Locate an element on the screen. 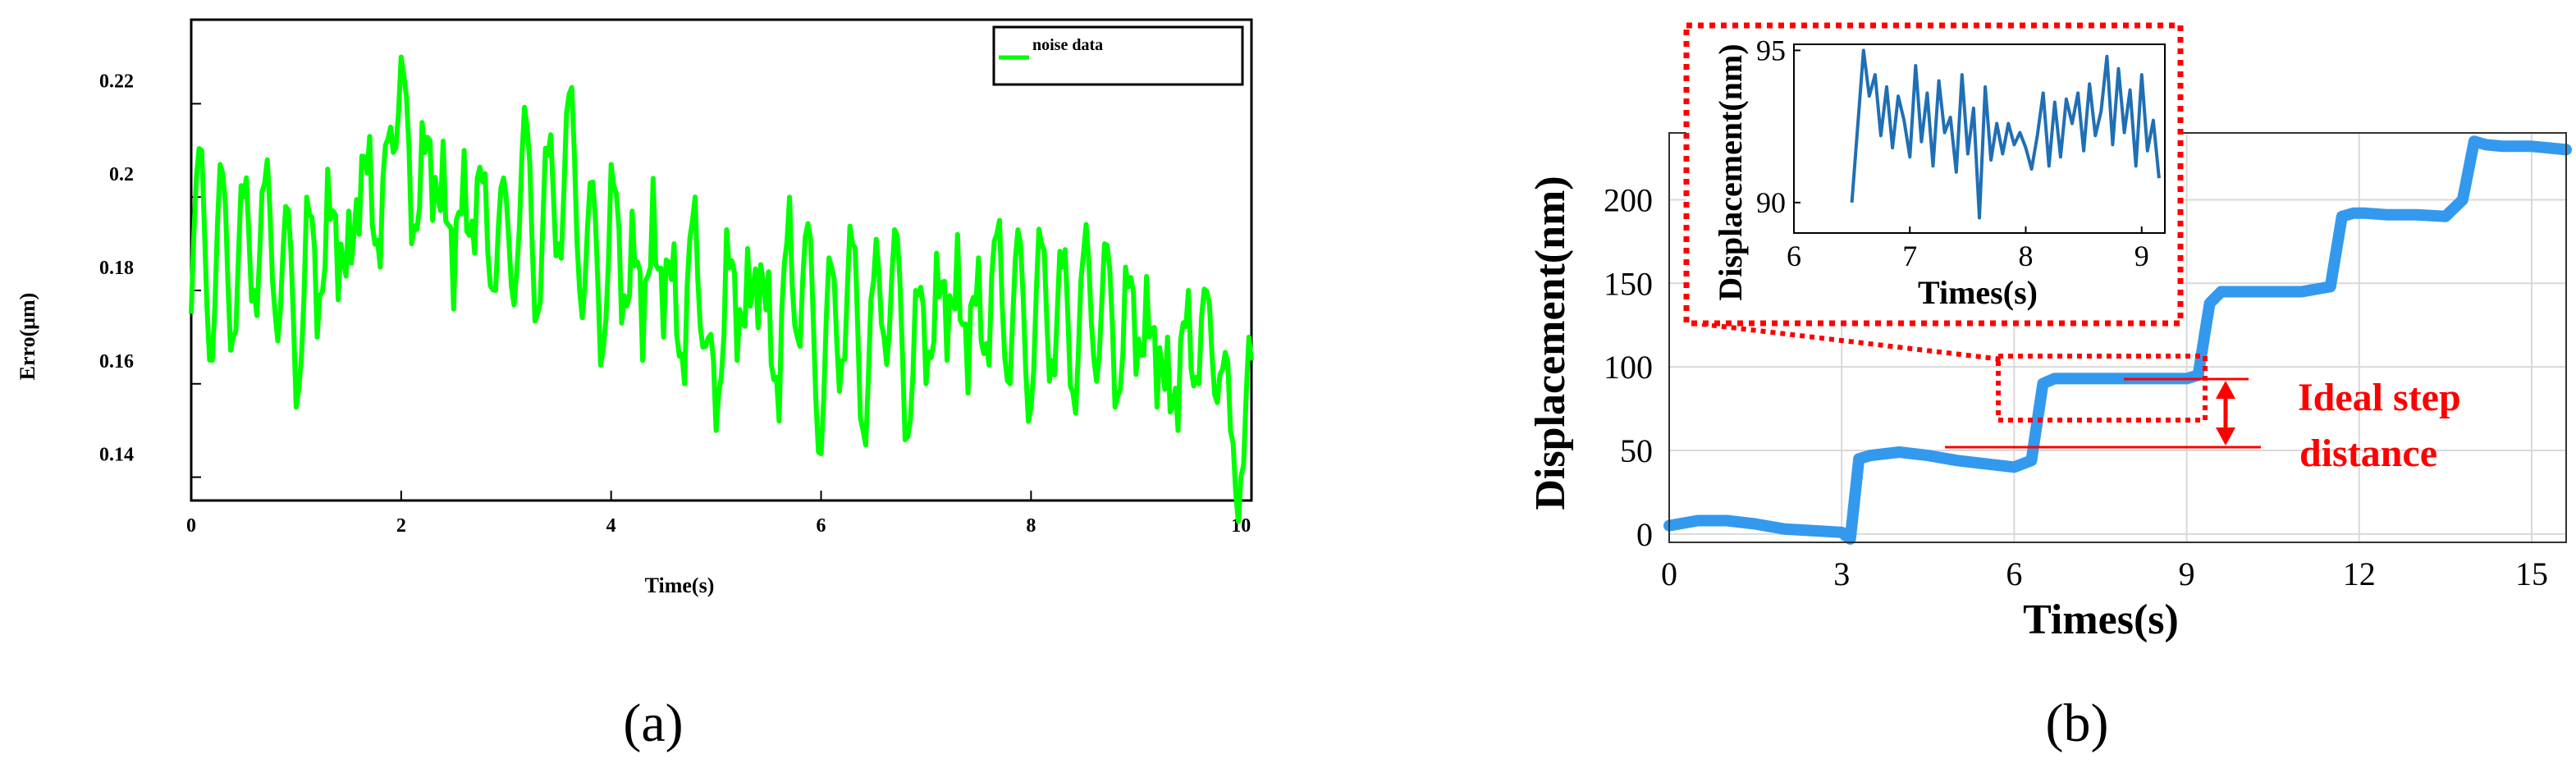 The image size is (2576, 777). chart-a-x-tick-label: 4 is located at coordinates (611, 526).